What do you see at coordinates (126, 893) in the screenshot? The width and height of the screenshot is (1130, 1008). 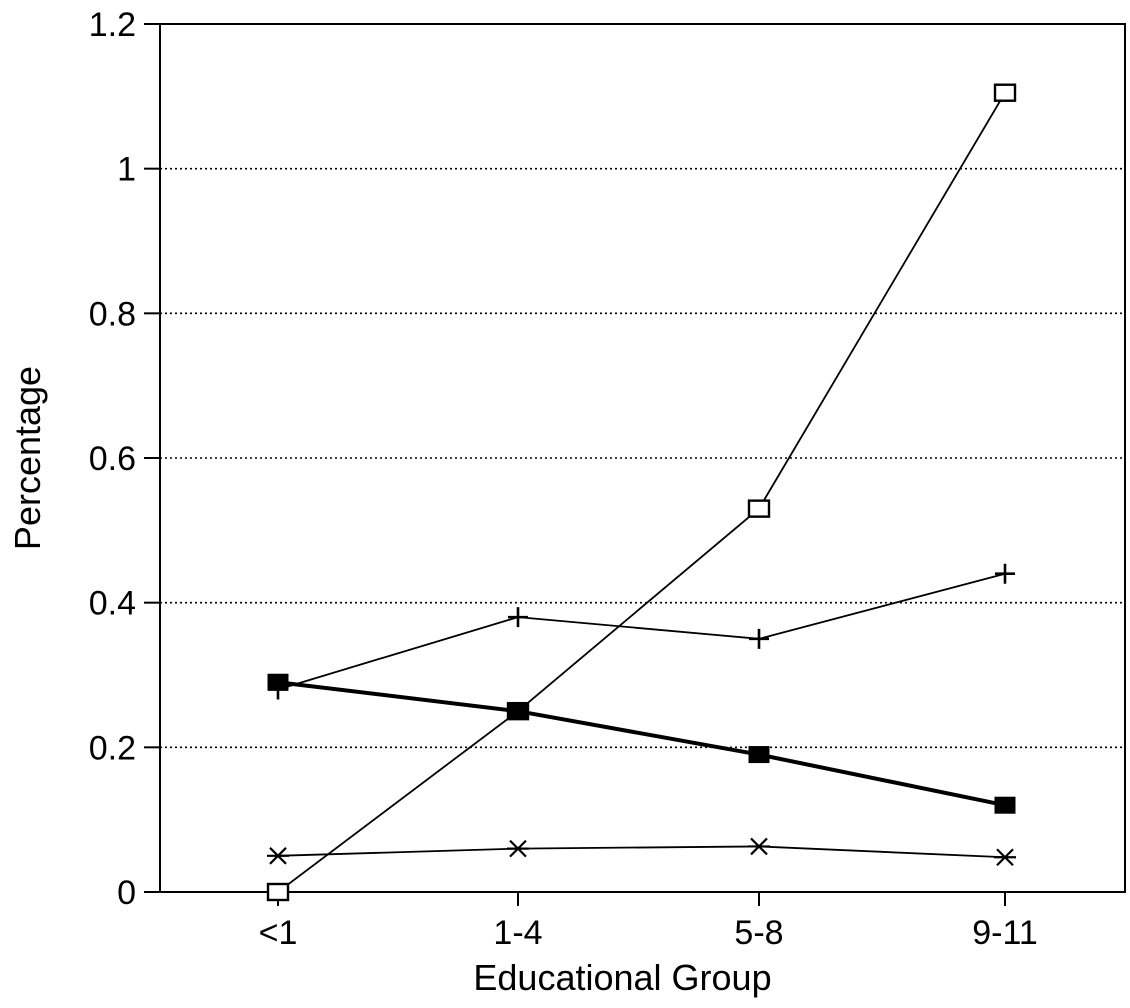 I see `y-tick-label: 0` at bounding box center [126, 893].